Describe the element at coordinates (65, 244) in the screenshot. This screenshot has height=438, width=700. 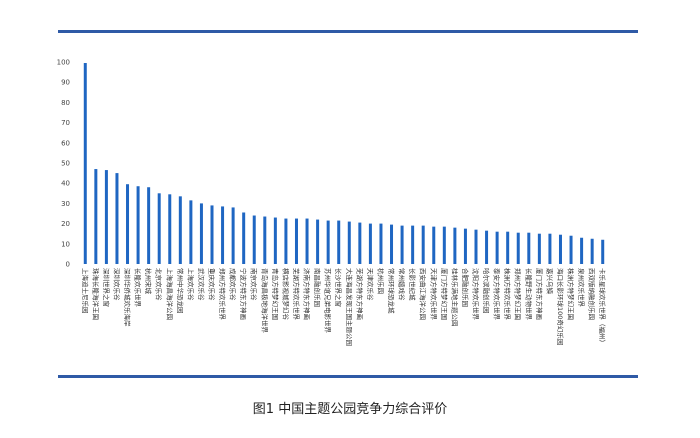
I see `y-tick-label: 10` at that location.